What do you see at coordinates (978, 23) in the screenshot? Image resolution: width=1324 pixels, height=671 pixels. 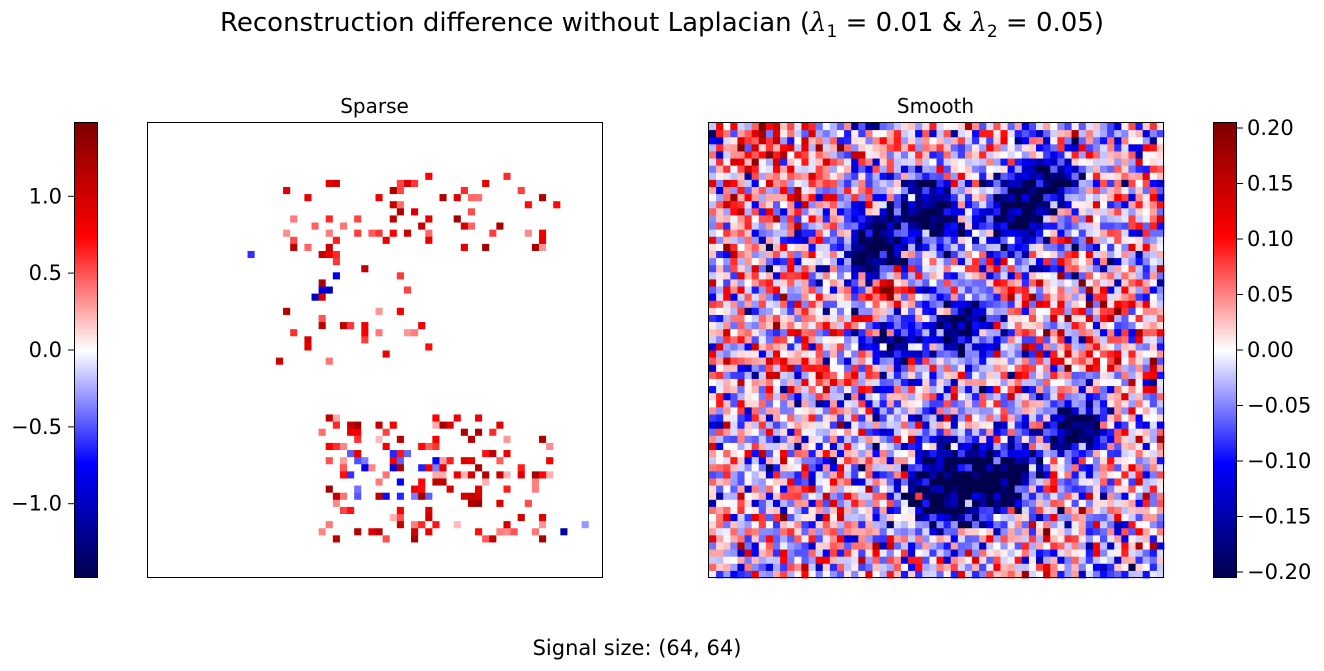 I see `title-lambda2: λ` at bounding box center [978, 23].